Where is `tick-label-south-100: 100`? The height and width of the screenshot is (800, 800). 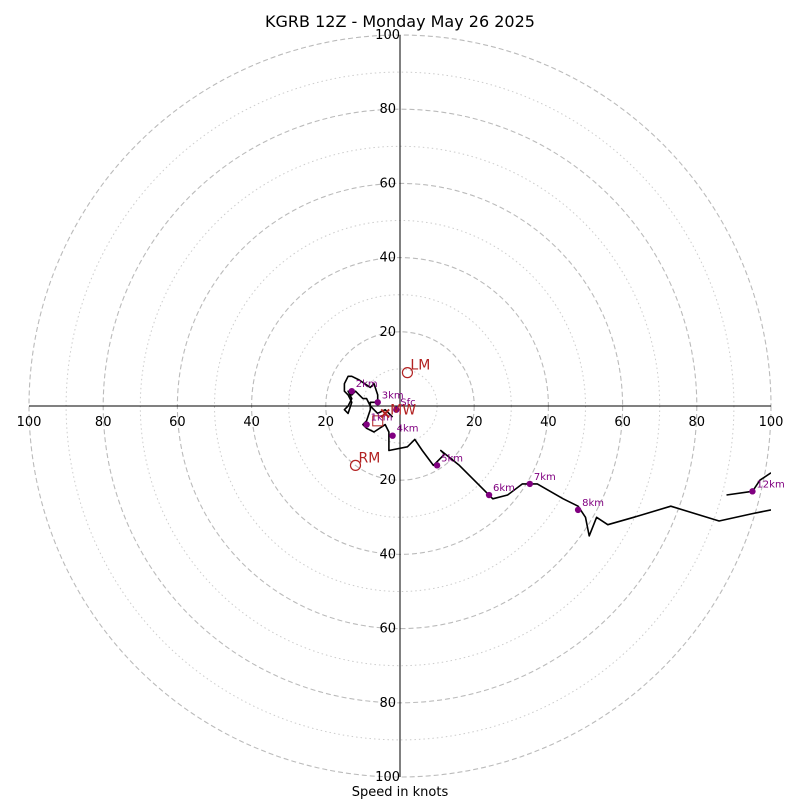 tick-label-south-100: 100 is located at coordinates (387, 777).